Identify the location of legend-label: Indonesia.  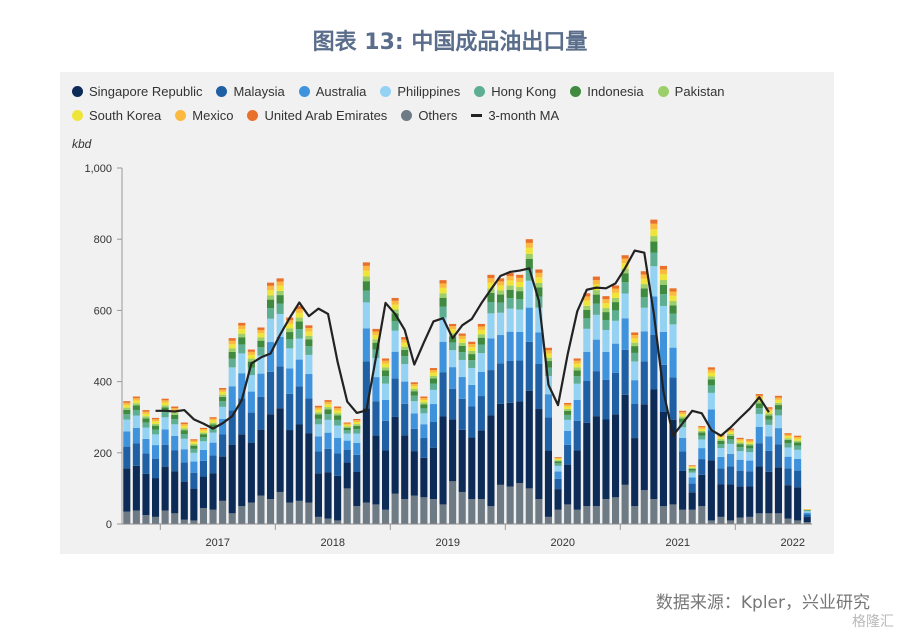
(615, 91).